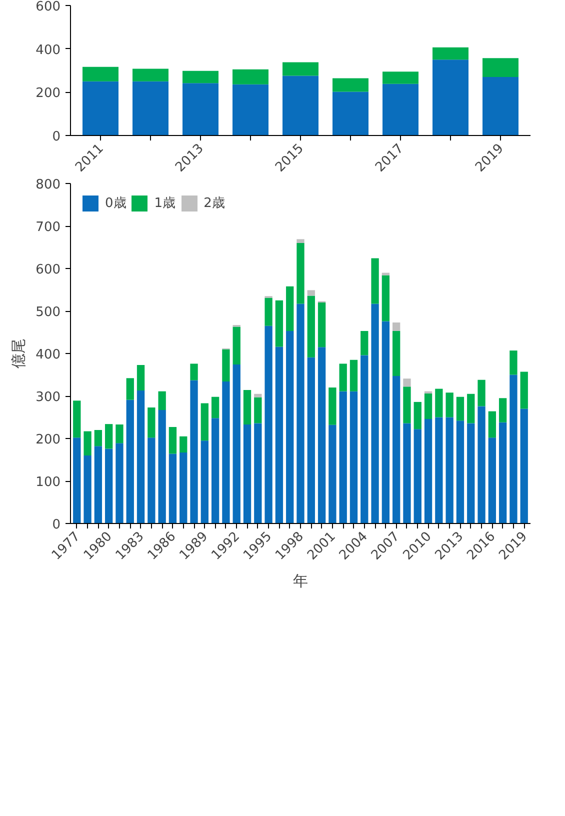 This screenshot has width=565, height=816. What do you see at coordinates (48, 397) in the screenshot?
I see `y-tick-label: 300` at bounding box center [48, 397].